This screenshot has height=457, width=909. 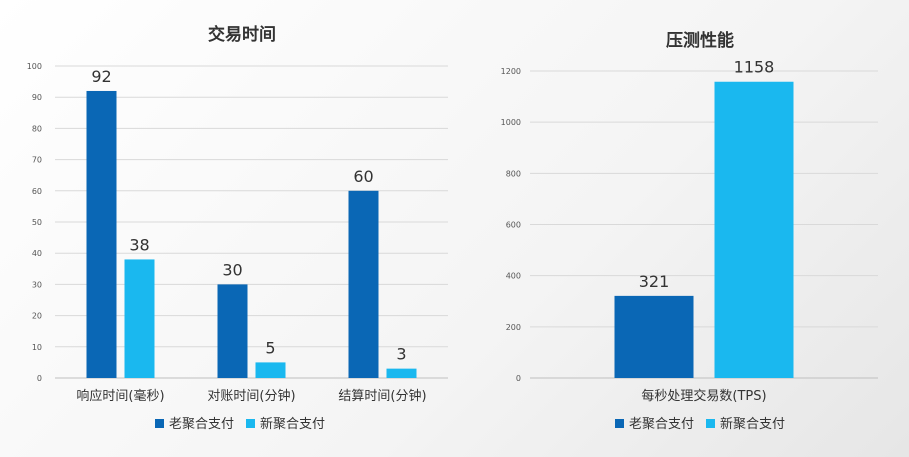 What do you see at coordinates (37, 191) in the screenshot?
I see `y-tick-label: 60` at bounding box center [37, 191].